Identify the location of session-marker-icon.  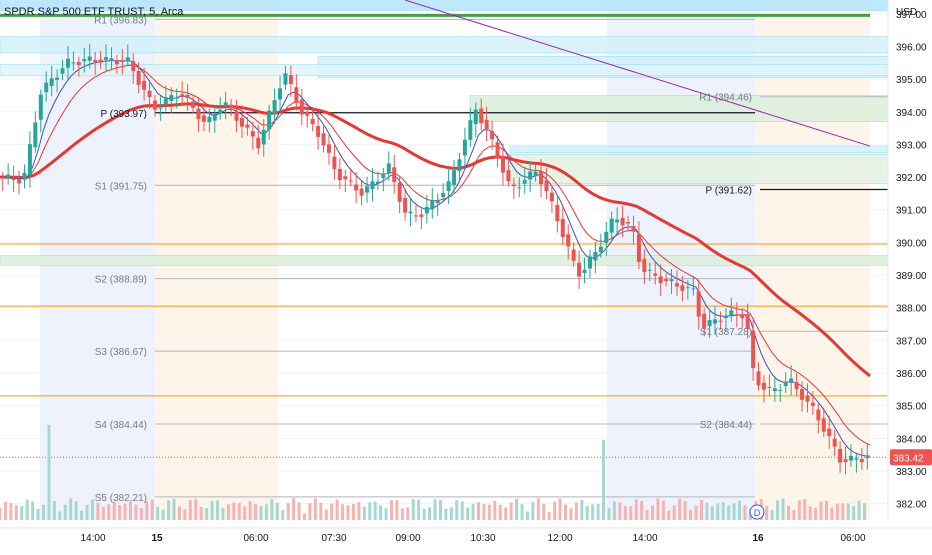
(757, 512).